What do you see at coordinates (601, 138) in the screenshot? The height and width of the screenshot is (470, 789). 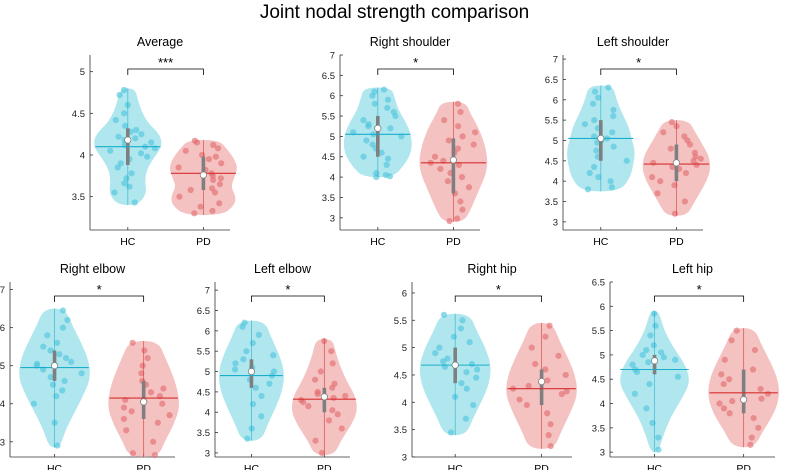 I see `median-marker` at bounding box center [601, 138].